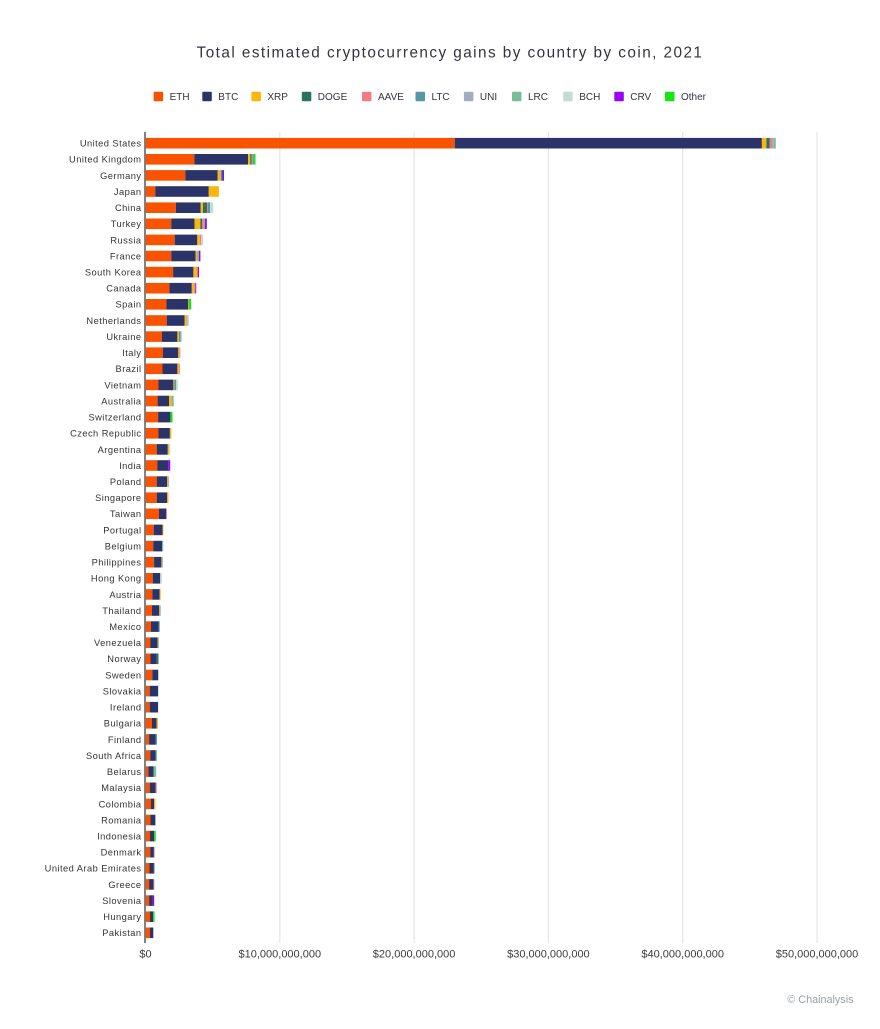 This screenshot has width=880, height=1029. What do you see at coordinates (114, 756) in the screenshot?
I see `svg-text: South Africa` at bounding box center [114, 756].